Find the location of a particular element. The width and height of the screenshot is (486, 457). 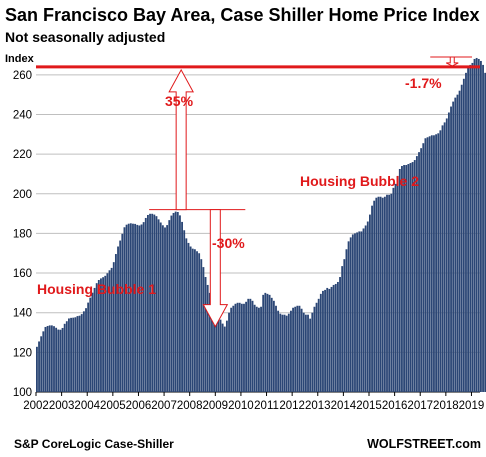

x-tick-label: 2017 is located at coordinates (420, 406).